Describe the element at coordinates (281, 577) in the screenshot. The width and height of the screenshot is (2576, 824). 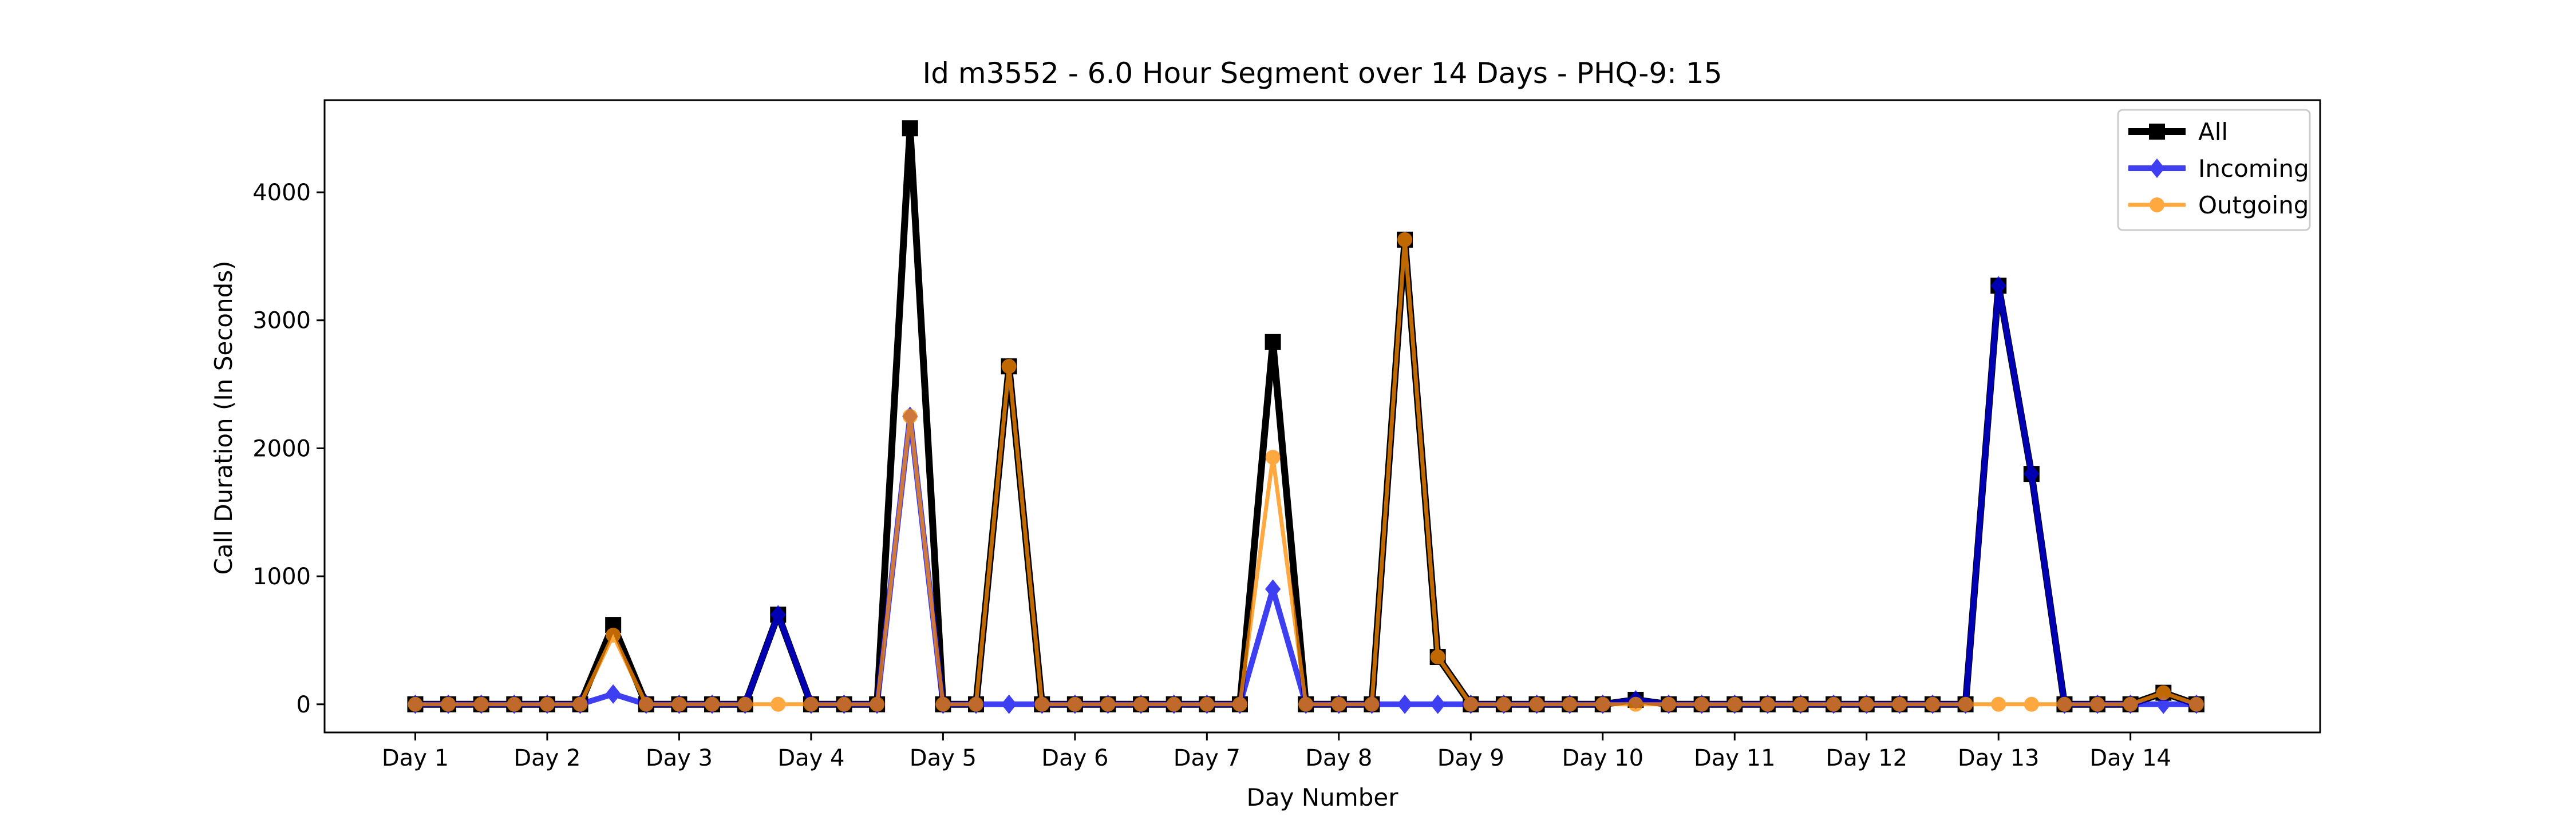
I see `y-tick-label: 1000` at that location.